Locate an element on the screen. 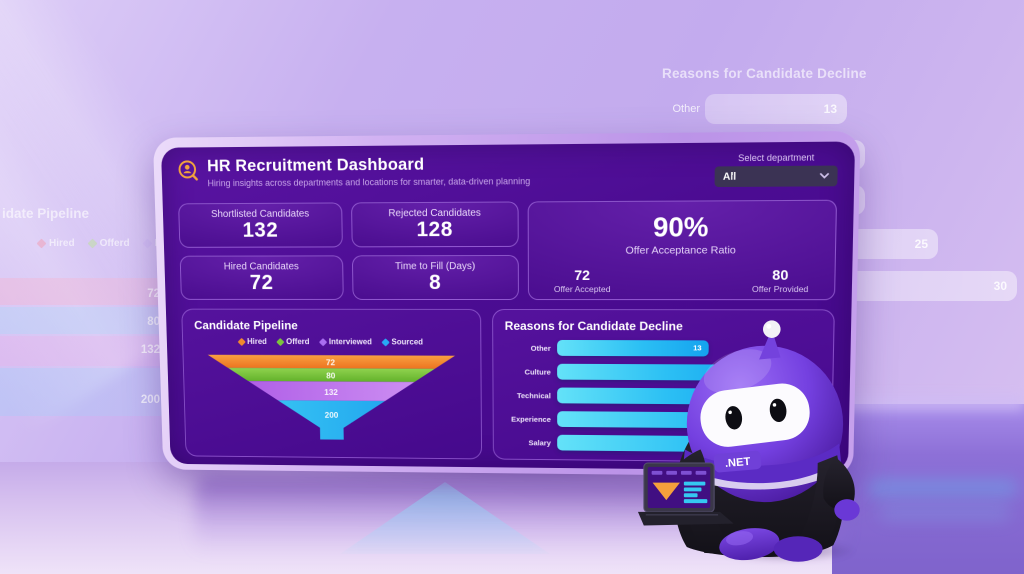  legend-item-hired: Hired is located at coordinates (252, 341).